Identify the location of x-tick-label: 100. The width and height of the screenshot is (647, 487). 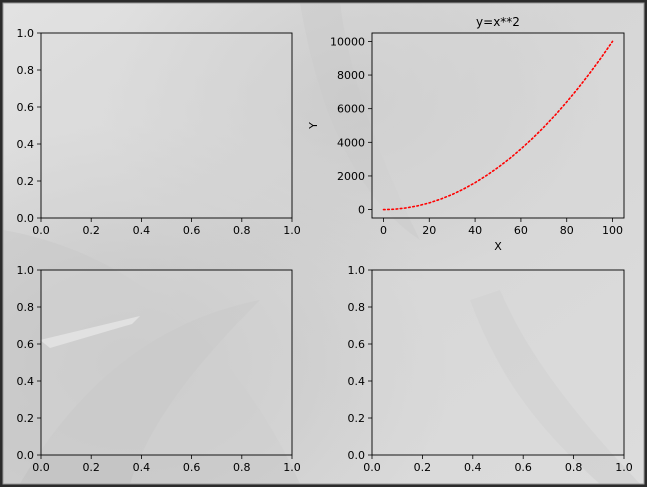
(612, 230).